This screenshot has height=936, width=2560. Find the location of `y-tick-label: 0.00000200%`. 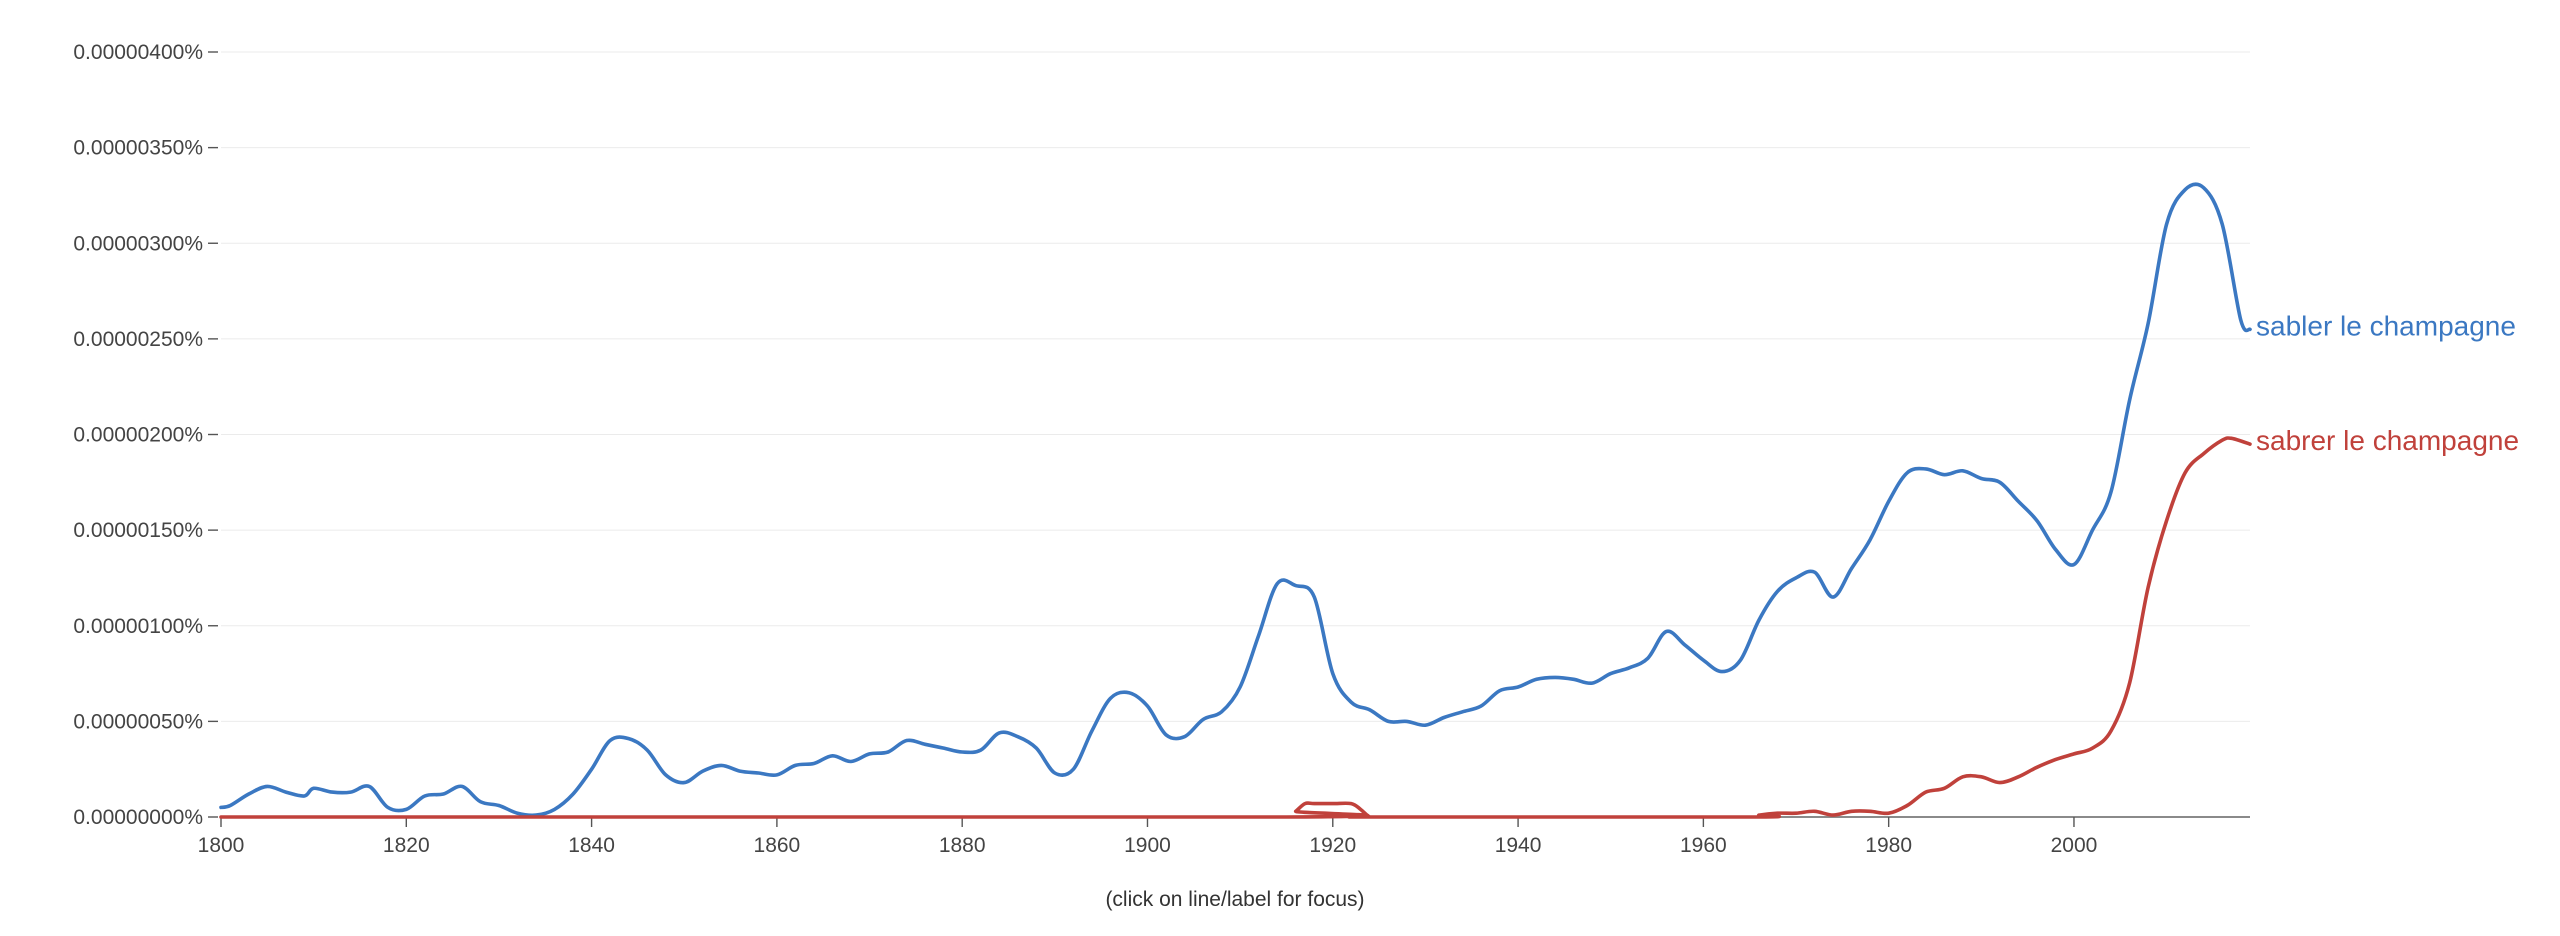

y-tick-label: 0.00000200% is located at coordinates (138, 435).